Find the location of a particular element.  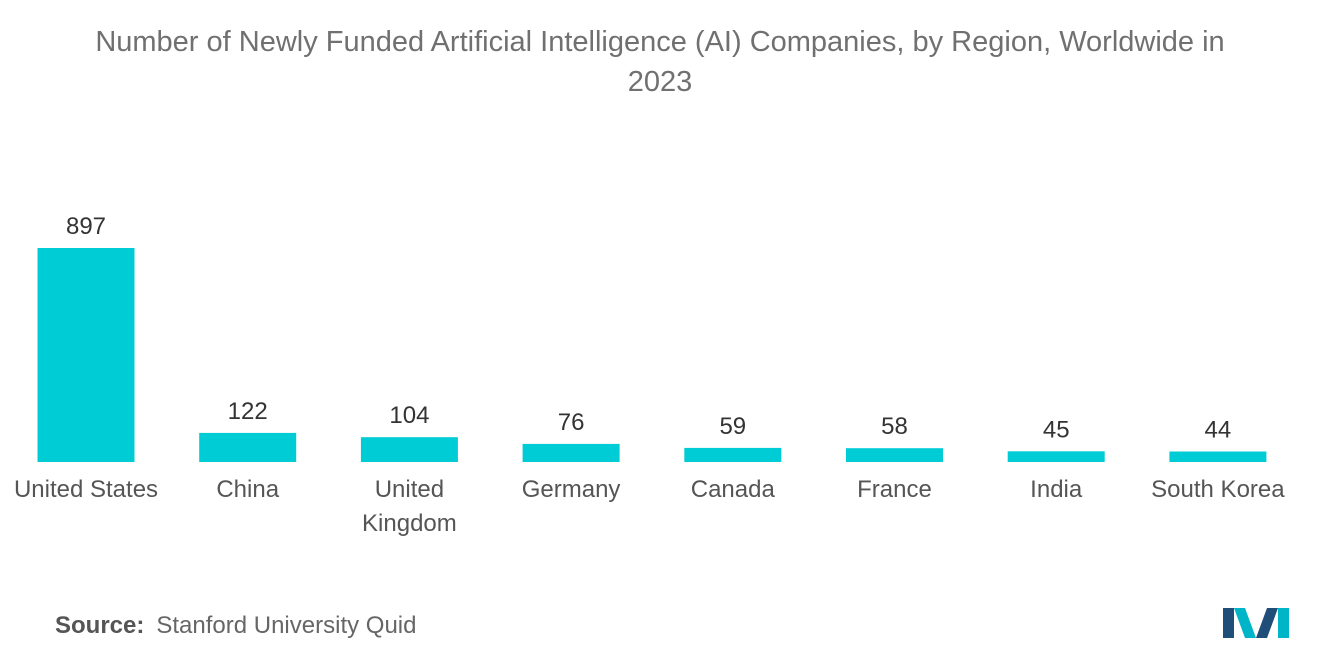

category-label-1: China is located at coordinates (247, 489).